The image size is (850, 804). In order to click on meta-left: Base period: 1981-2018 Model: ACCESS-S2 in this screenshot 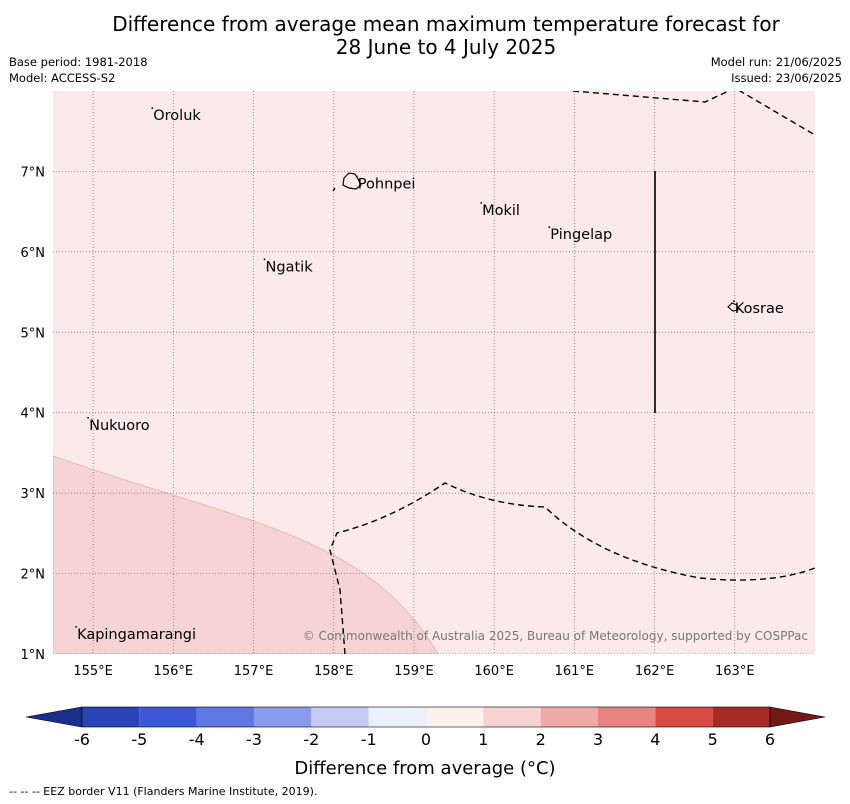, I will do `click(78, 70)`.